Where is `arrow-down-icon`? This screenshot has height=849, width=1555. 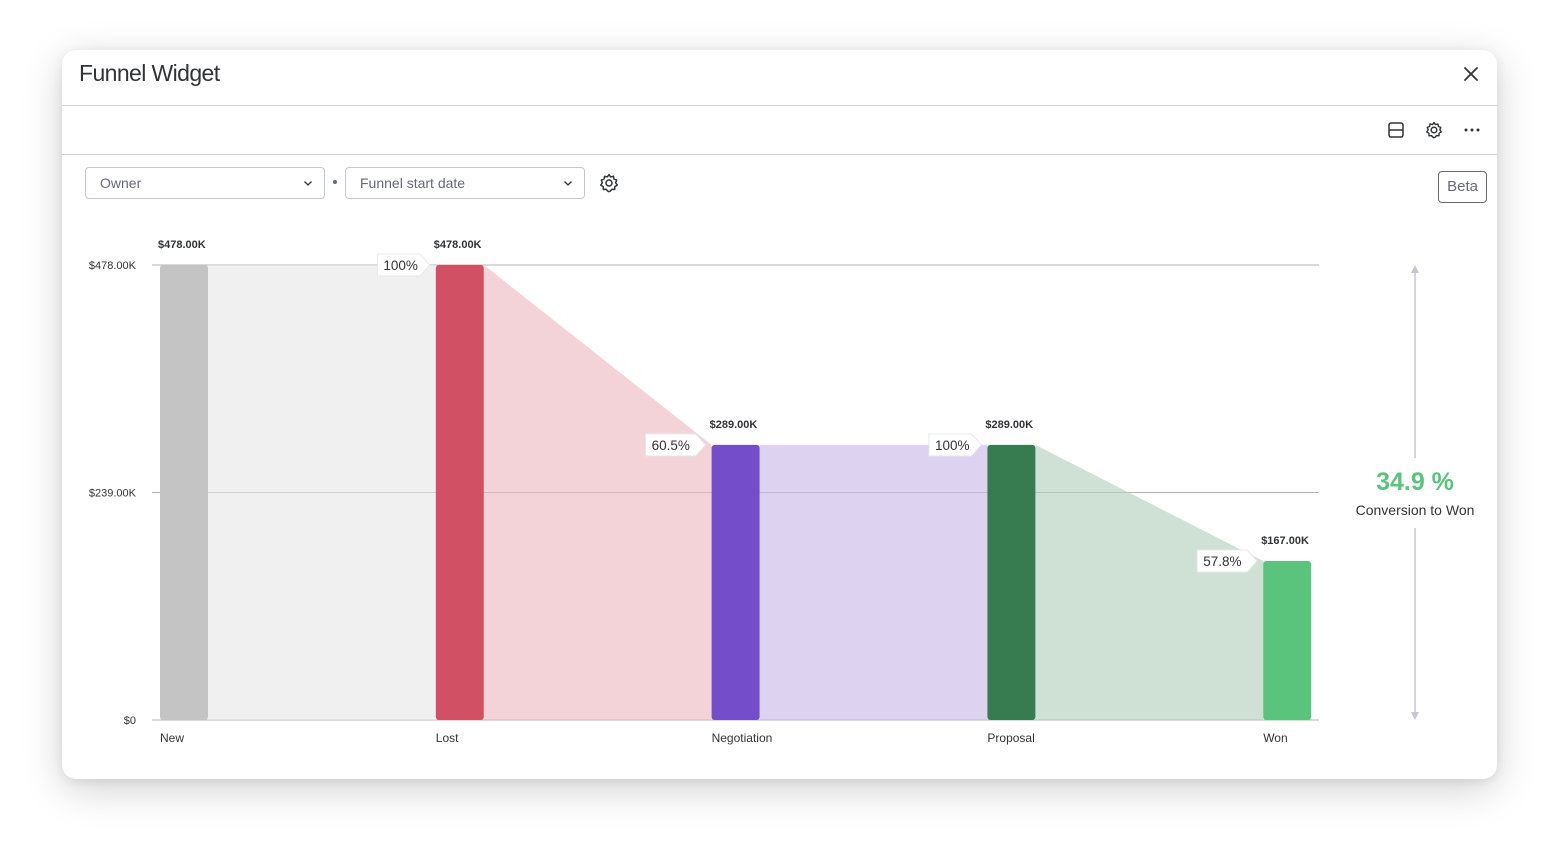 arrow-down-icon is located at coordinates (1415, 716).